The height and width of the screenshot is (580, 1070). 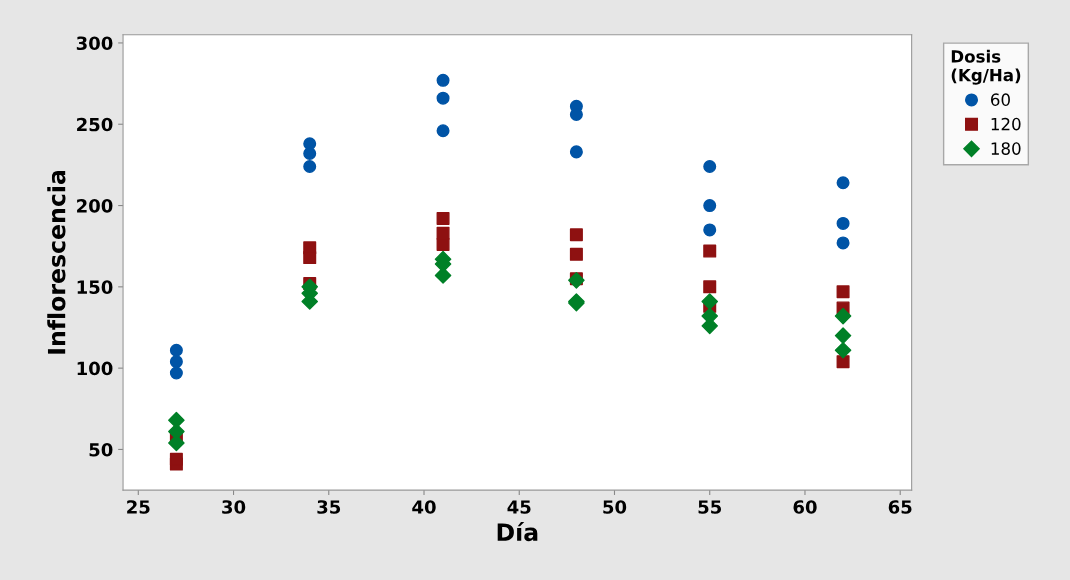 What do you see at coordinates (1000, 99) in the screenshot?
I see `legend-label: 60` at bounding box center [1000, 99].